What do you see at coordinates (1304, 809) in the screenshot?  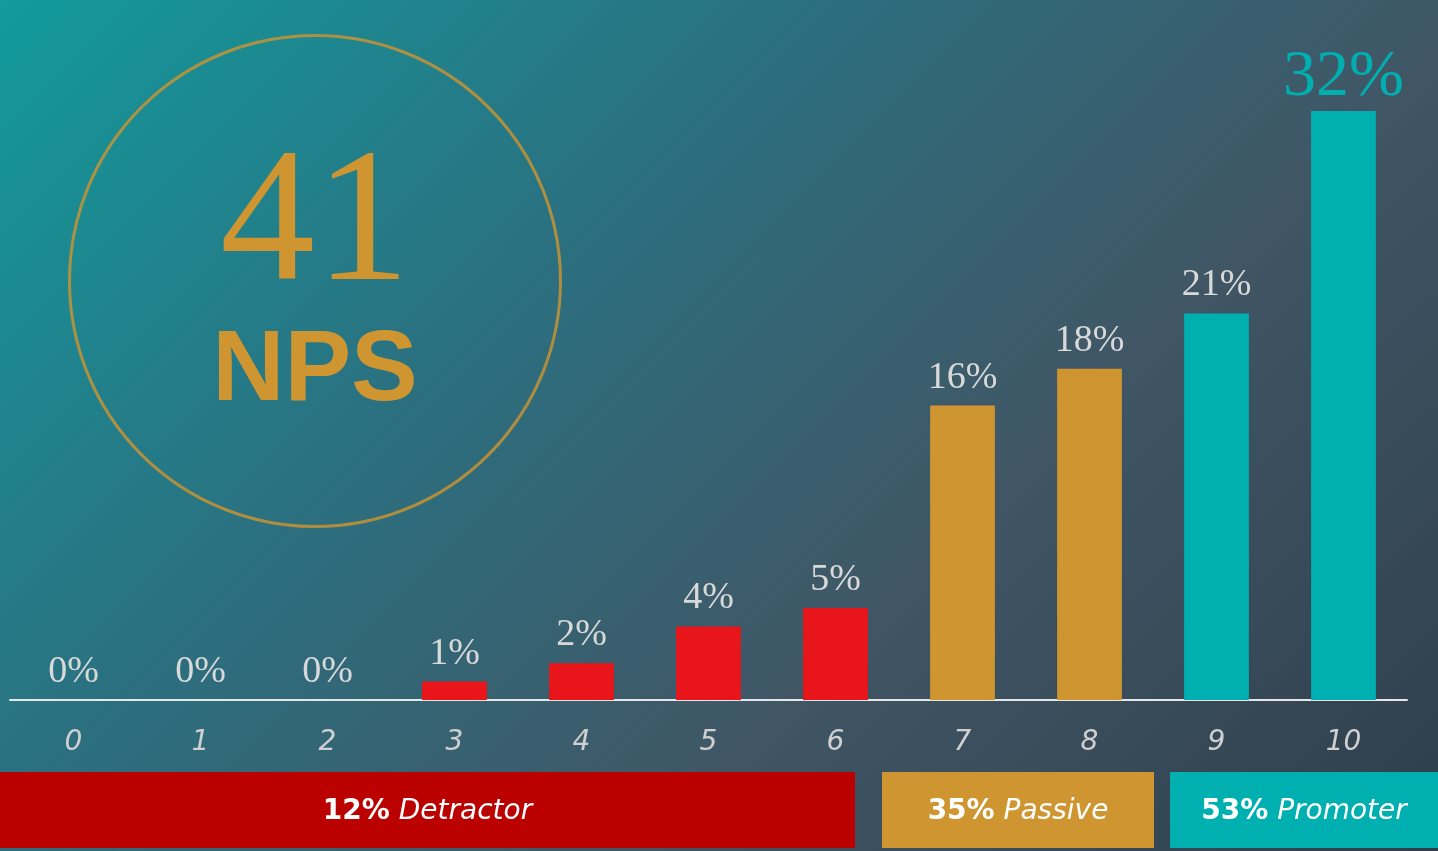 I see `text: 53% Promoter` at bounding box center [1304, 809].